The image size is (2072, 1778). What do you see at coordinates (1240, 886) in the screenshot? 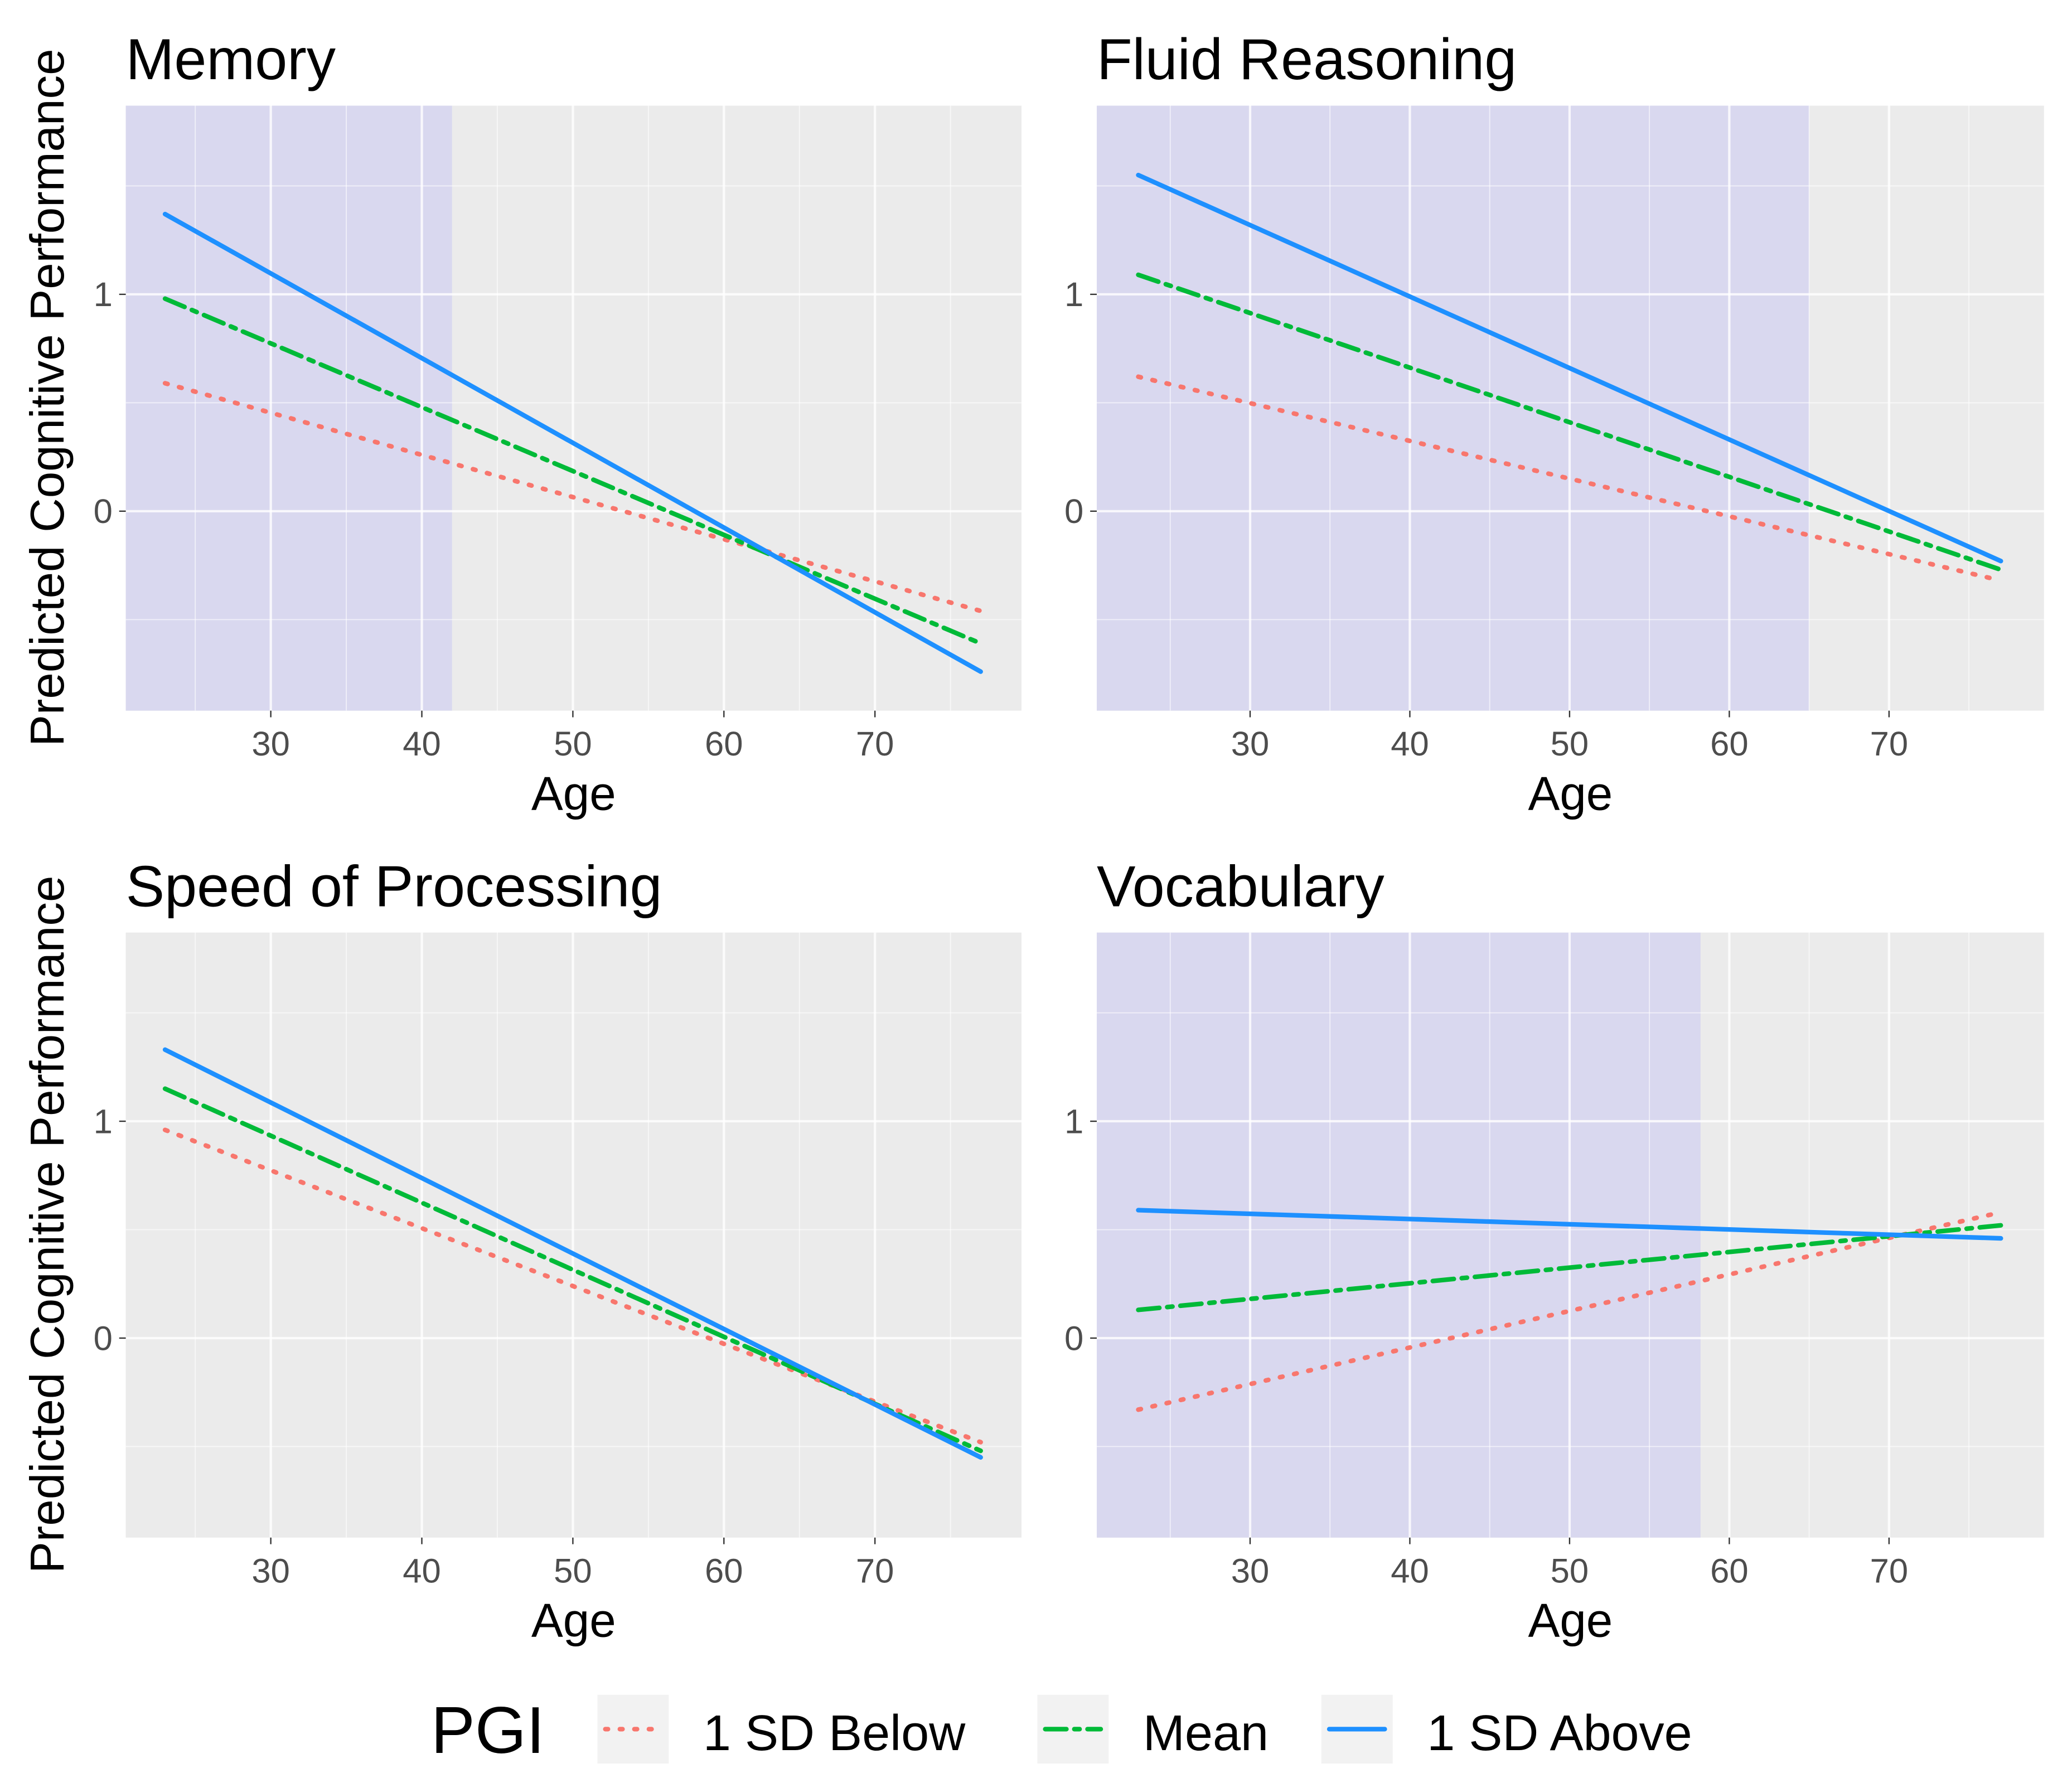
I see `panel-title: Vocabulary` at bounding box center [1240, 886].